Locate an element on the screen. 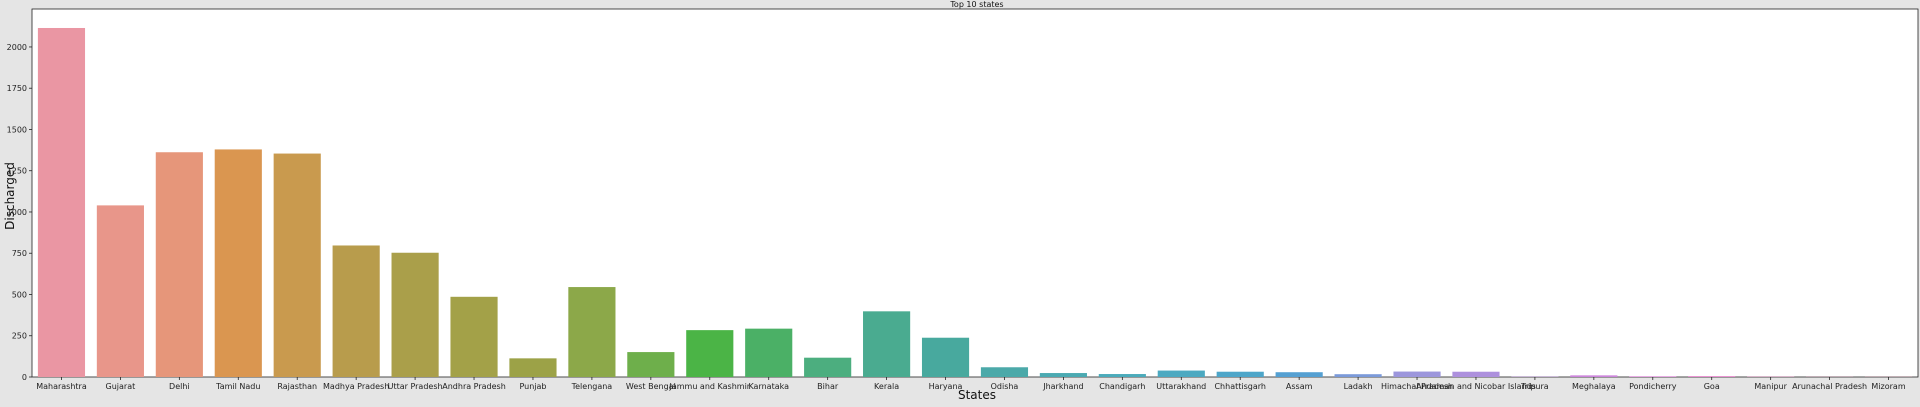 The width and height of the screenshot is (1920, 407). x-tick-label: Mizoram is located at coordinates (1888, 386).